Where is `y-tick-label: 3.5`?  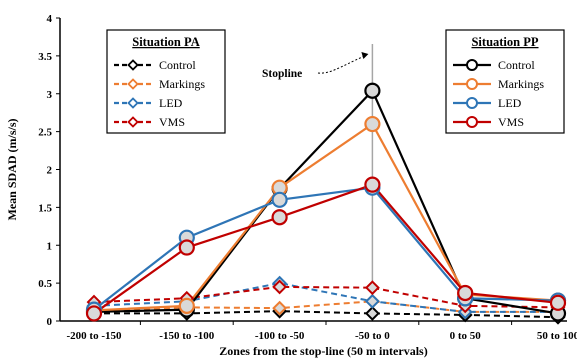 y-tick-label: 3.5 is located at coordinates (45, 57).